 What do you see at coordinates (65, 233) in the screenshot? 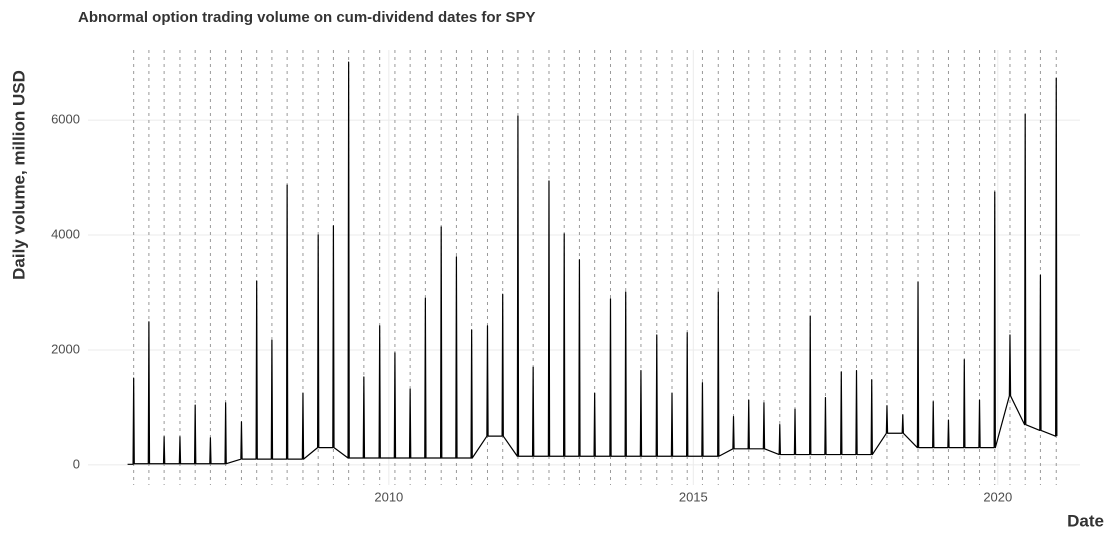
I see `y-tick-label: 4000` at bounding box center [65, 233].